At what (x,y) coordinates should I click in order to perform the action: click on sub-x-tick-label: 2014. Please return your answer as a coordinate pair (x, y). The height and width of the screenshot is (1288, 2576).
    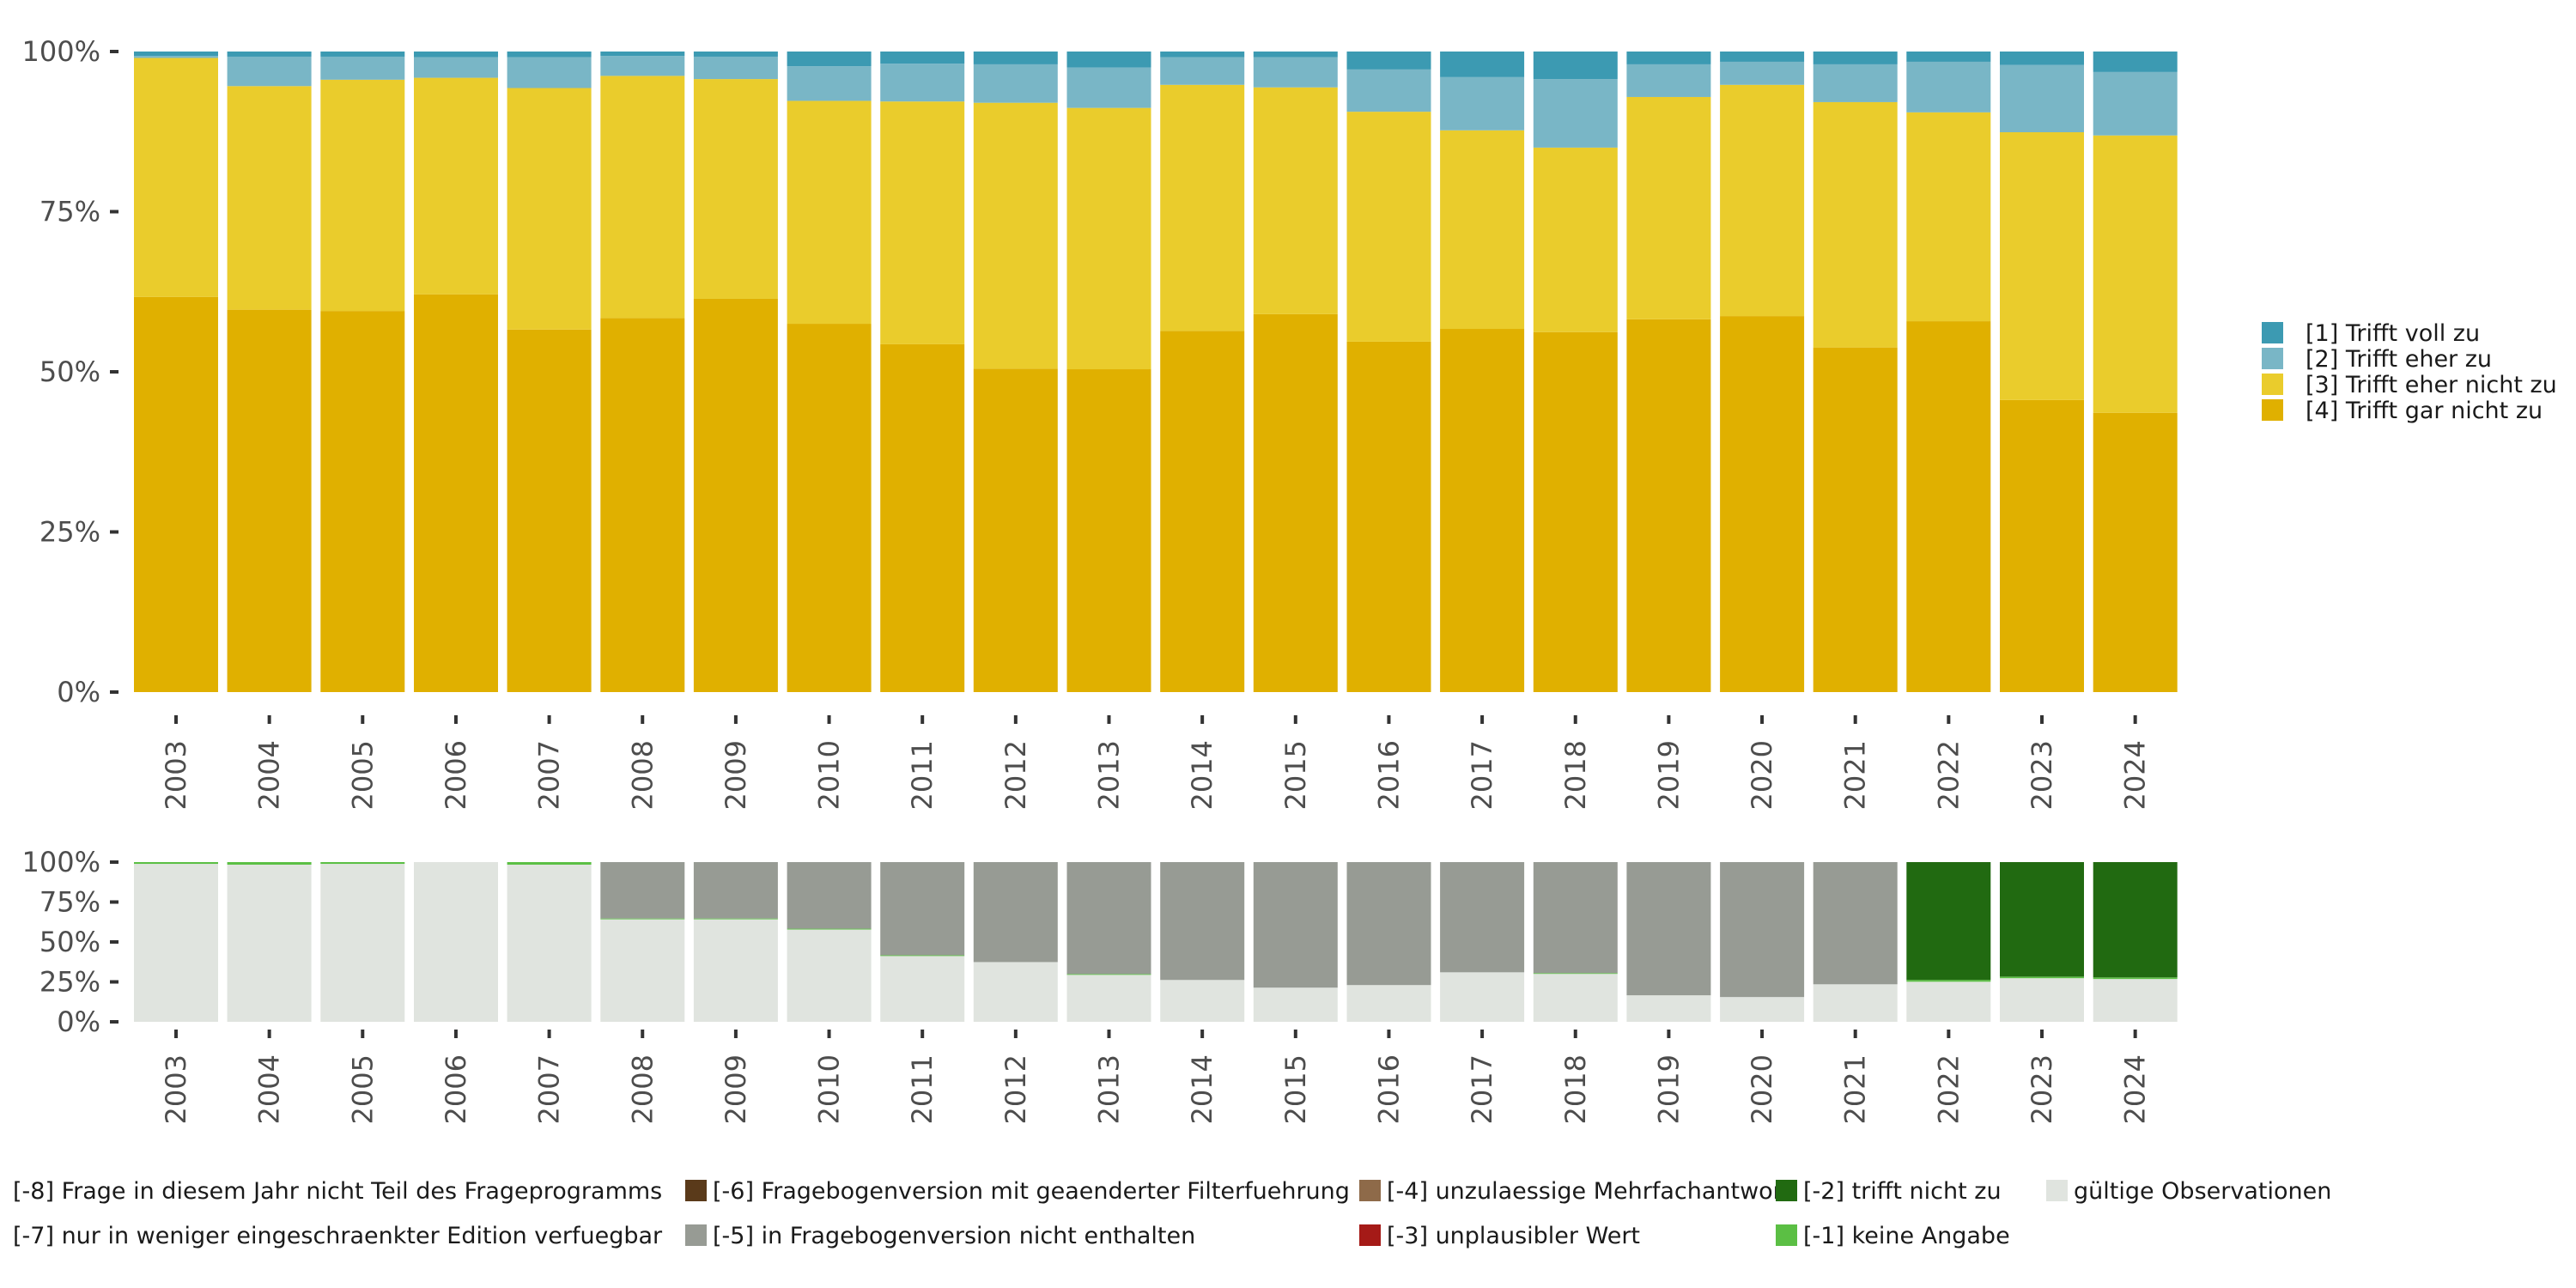
    Looking at the image, I should click on (1202, 1089).